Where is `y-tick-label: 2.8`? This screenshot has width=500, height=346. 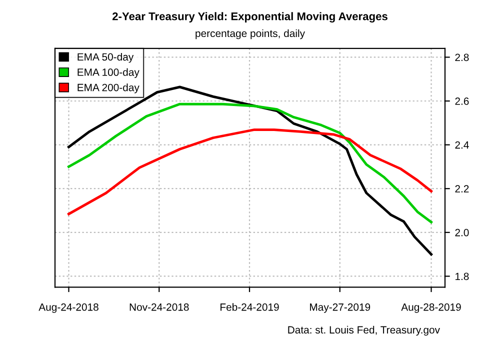
y-tick-label: 2.8 is located at coordinates (462, 58).